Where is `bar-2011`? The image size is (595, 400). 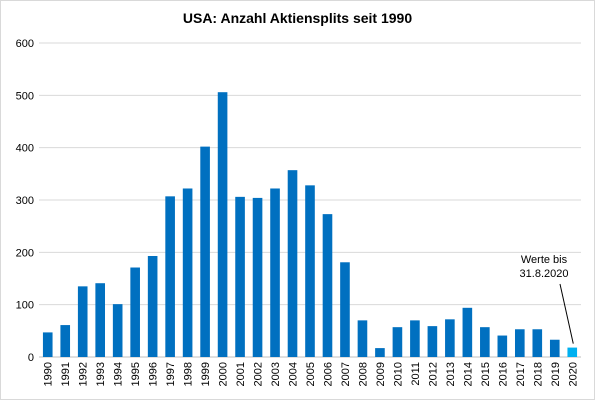
bar-2011 is located at coordinates (415, 338).